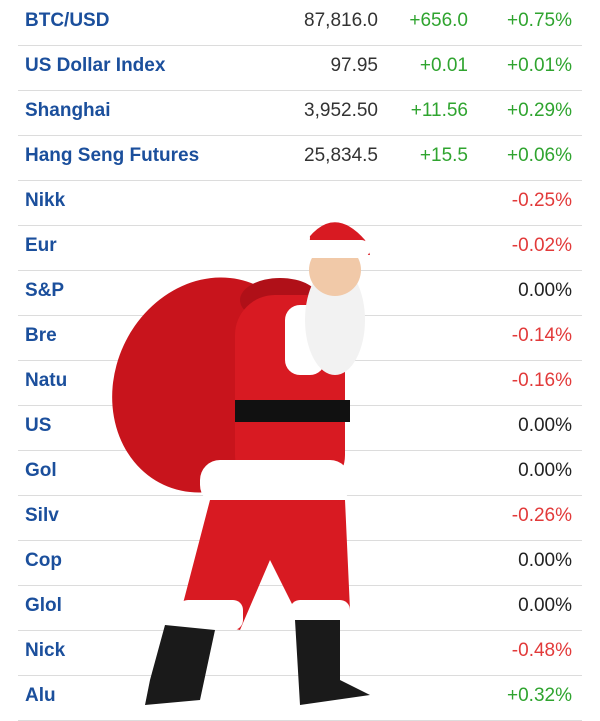 This screenshot has width=600, height=721. Describe the element at coordinates (42, 515) in the screenshot. I see `instrument-name: Silv` at that location.